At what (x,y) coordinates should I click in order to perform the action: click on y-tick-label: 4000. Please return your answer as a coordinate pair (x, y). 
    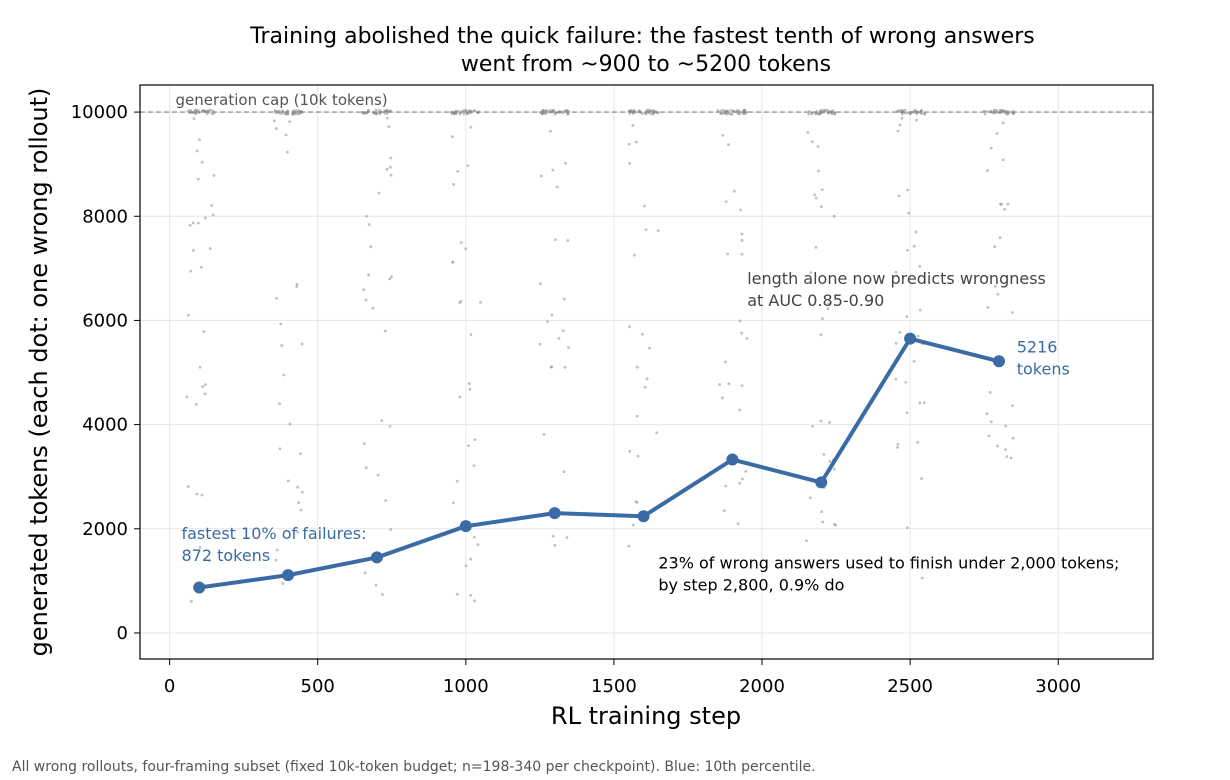
    Looking at the image, I should click on (105, 425).